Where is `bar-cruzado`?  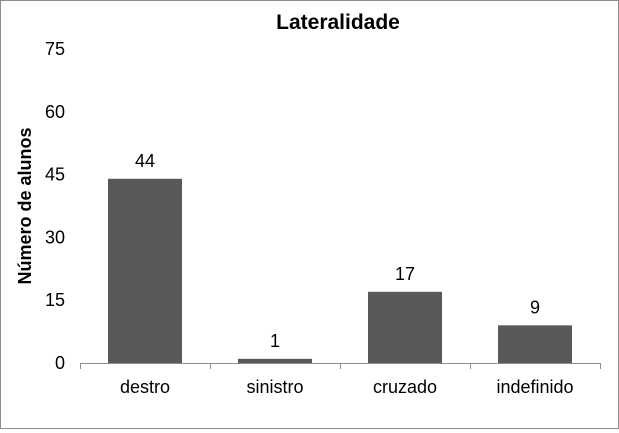 bar-cruzado is located at coordinates (405, 327).